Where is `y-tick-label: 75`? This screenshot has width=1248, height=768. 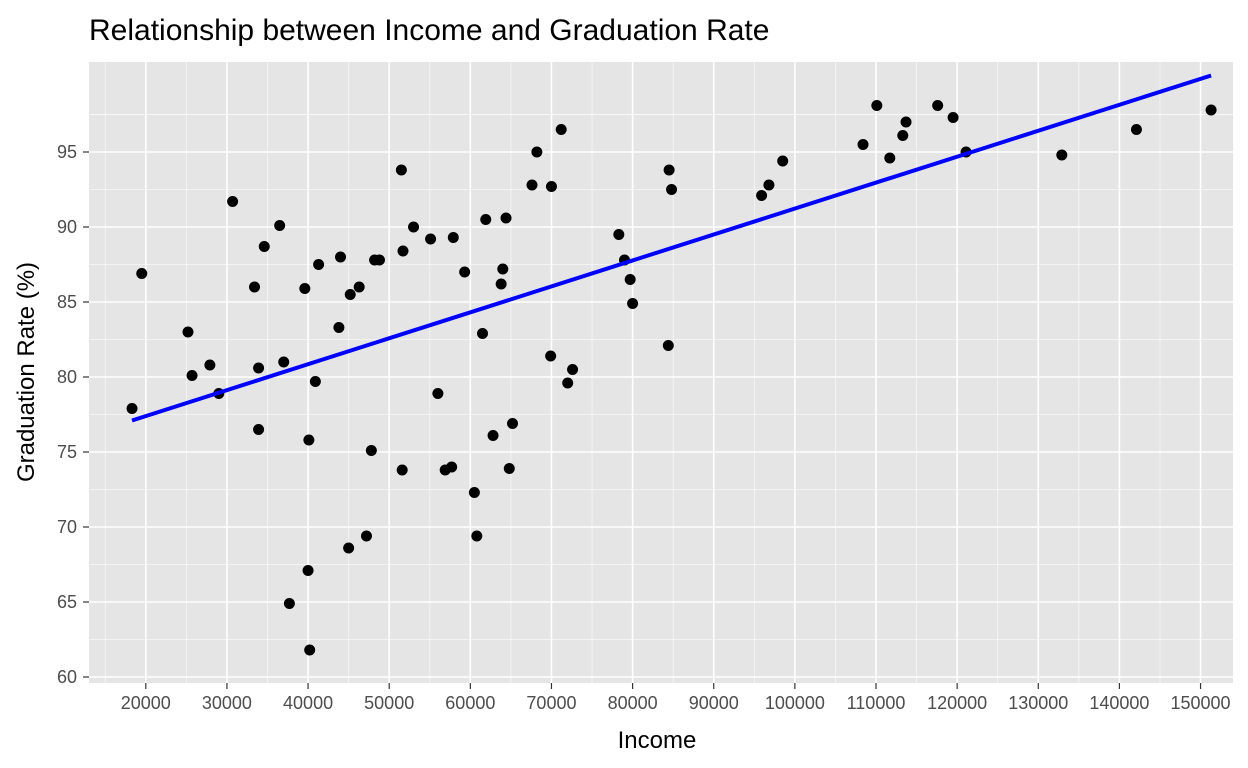
y-tick-label: 75 is located at coordinates (67, 452).